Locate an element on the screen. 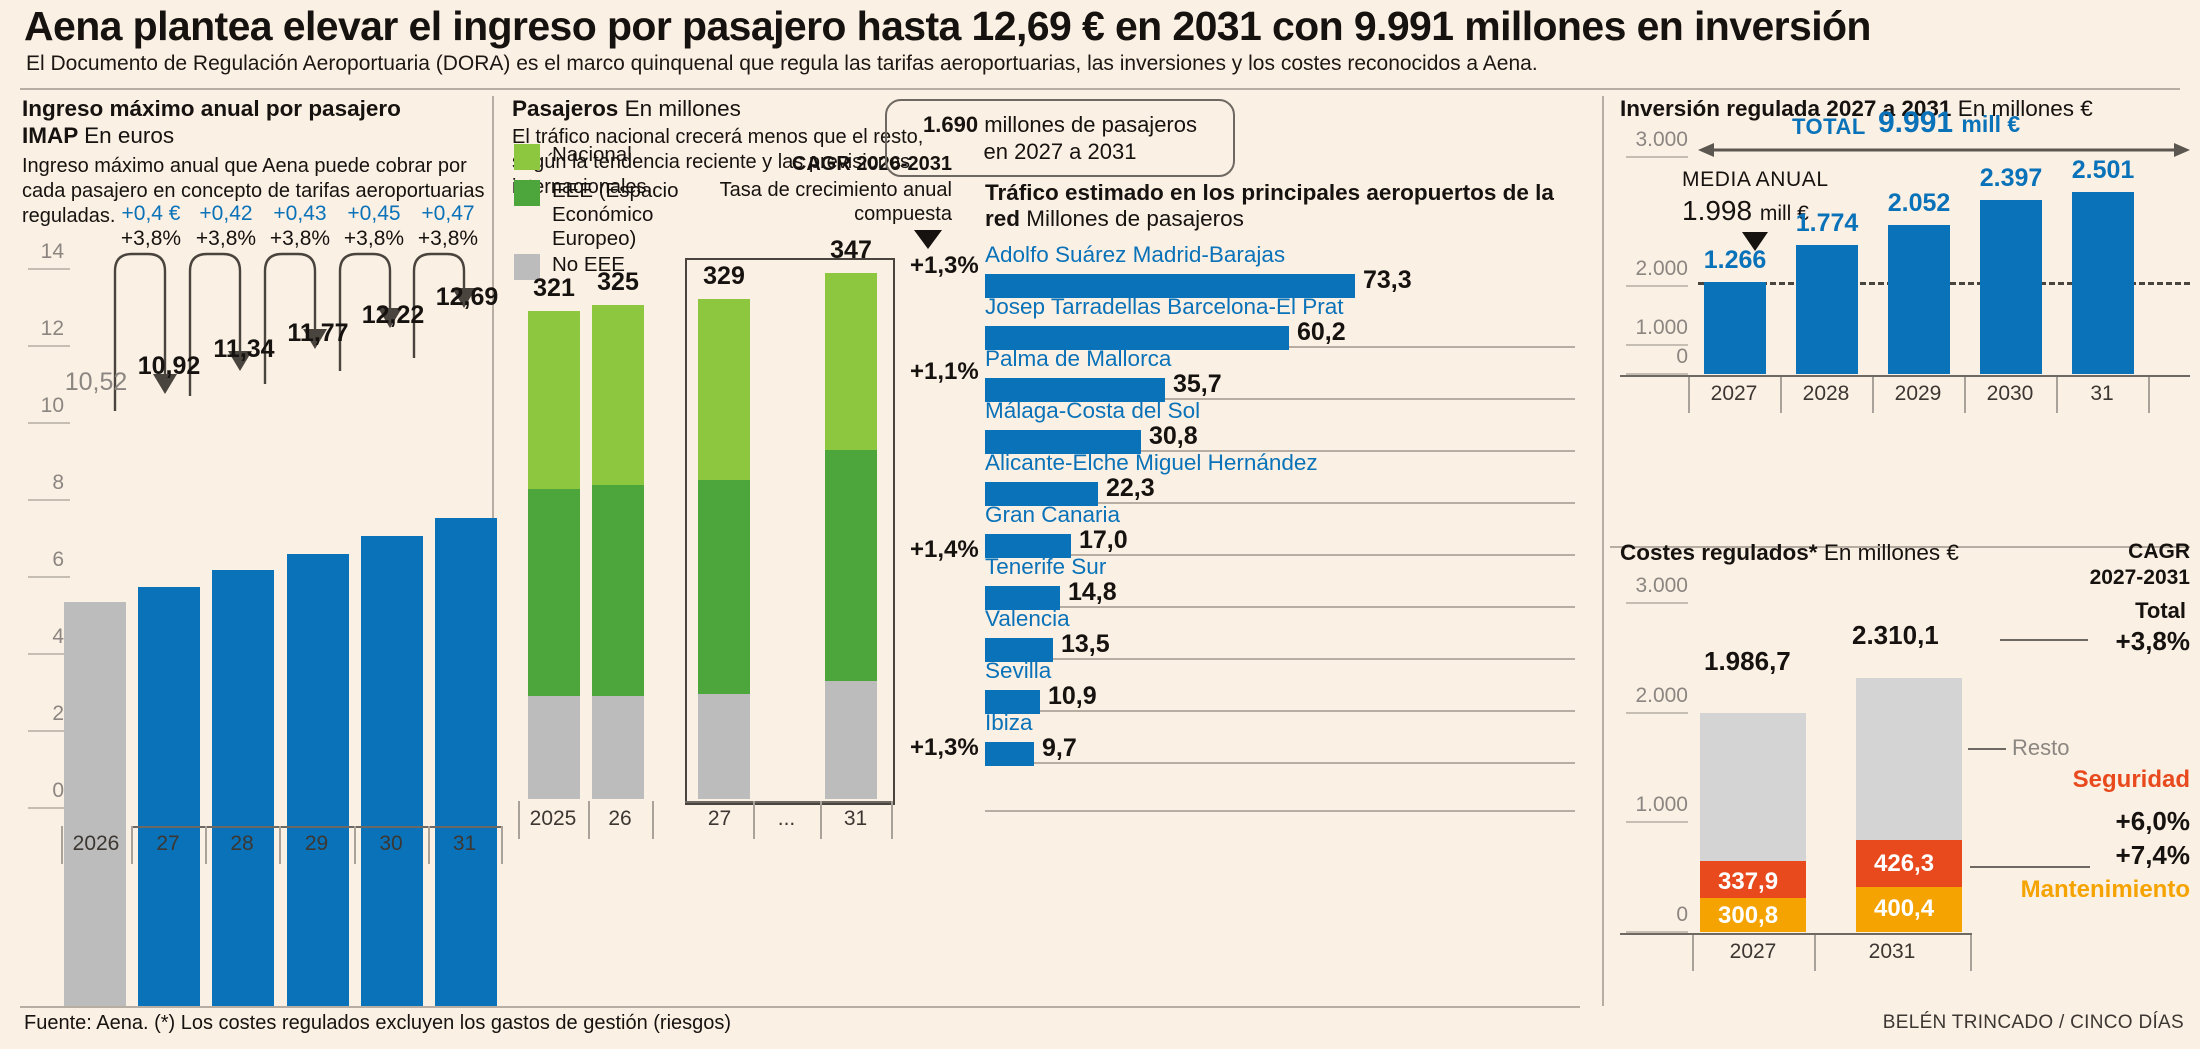 The width and height of the screenshot is (2200, 1049). imap-delta-pct-1: +3,8% is located at coordinates (226, 238).